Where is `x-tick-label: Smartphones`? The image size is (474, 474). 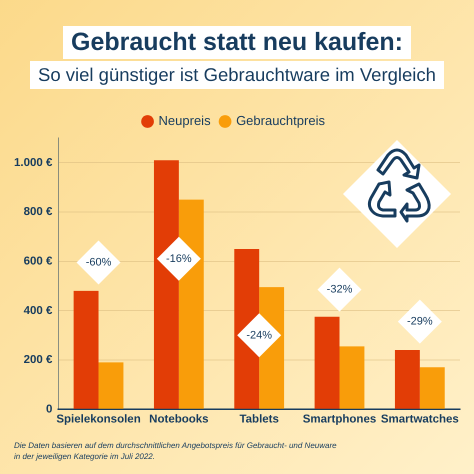
x-tick-label: Smartphones is located at coordinates (339, 419).